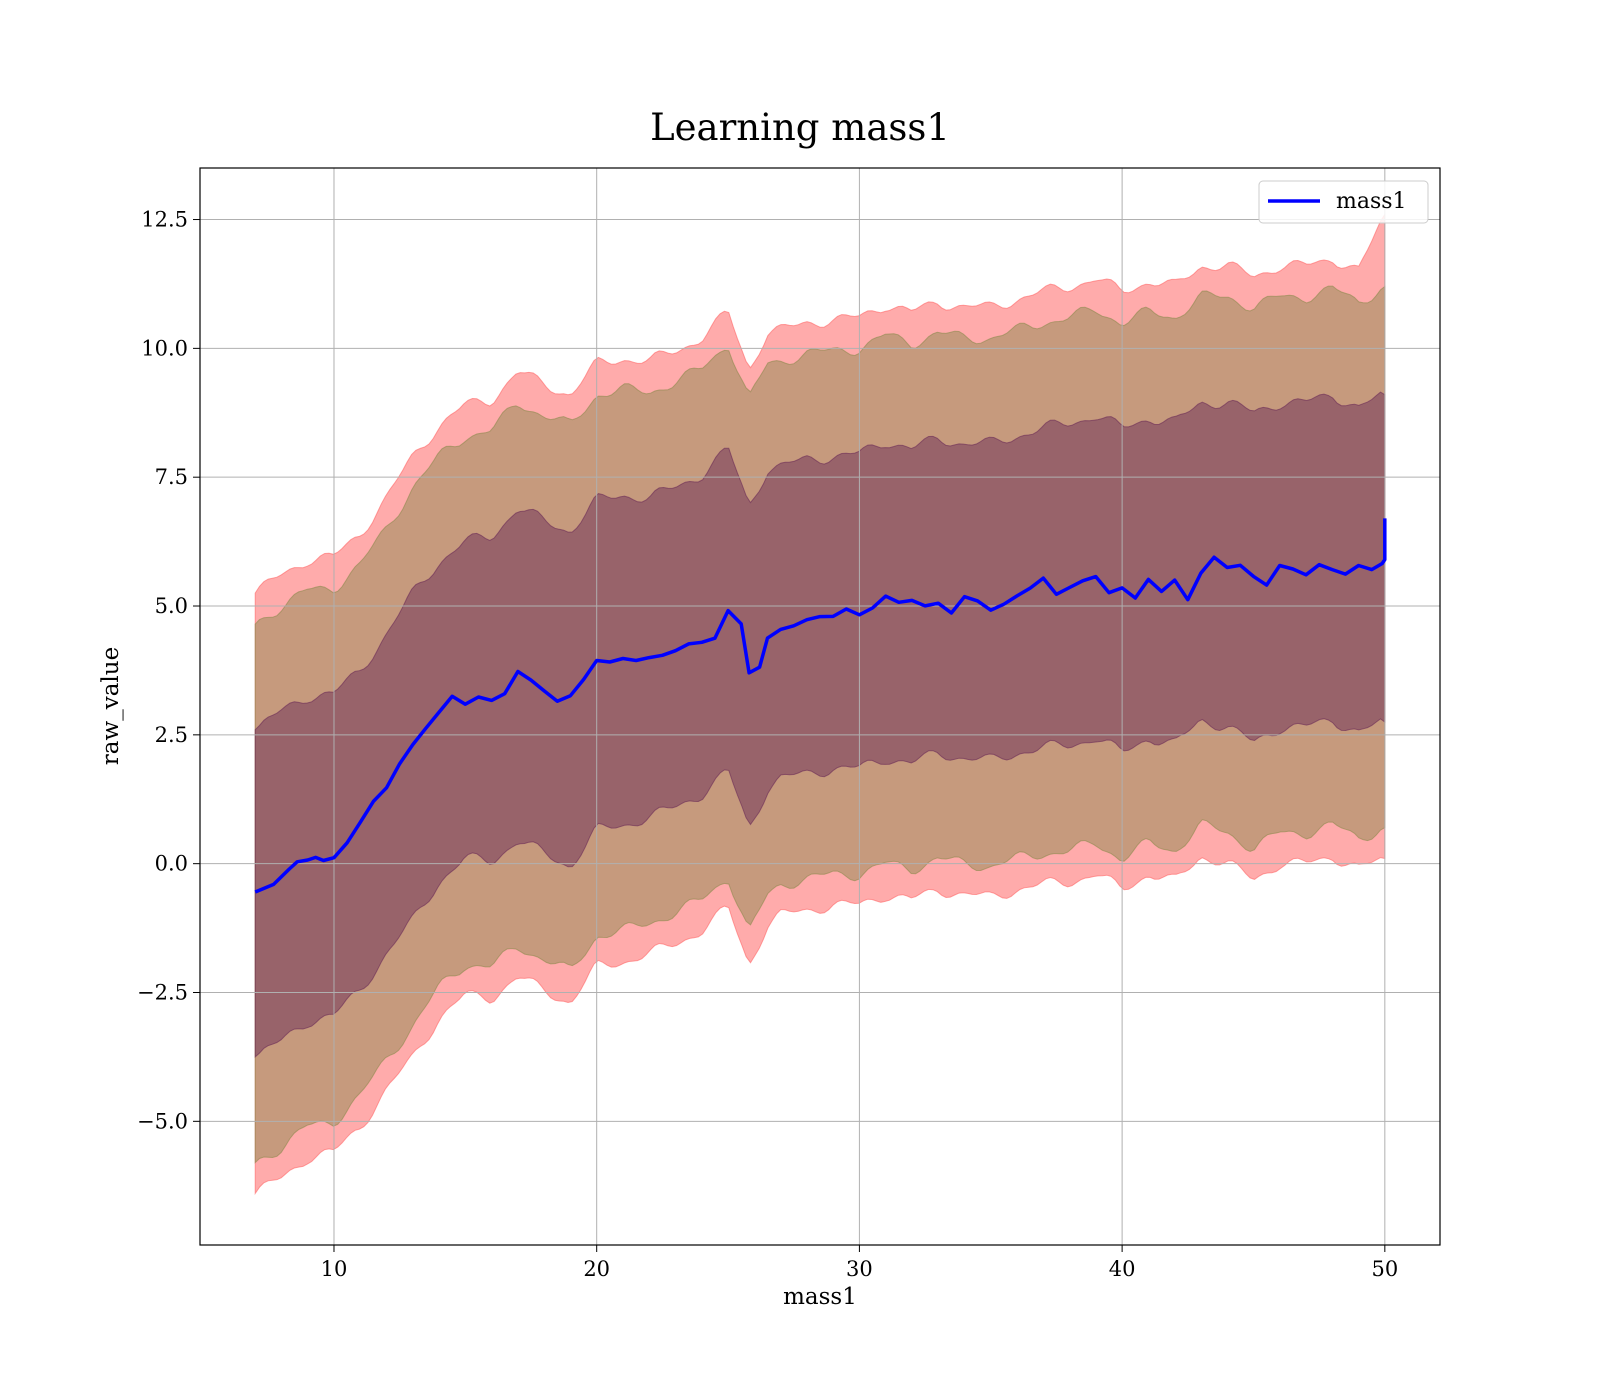 This screenshot has width=1600, height=1400. What do you see at coordinates (171, 735) in the screenshot?
I see `y-tick-label: 2.5` at bounding box center [171, 735].